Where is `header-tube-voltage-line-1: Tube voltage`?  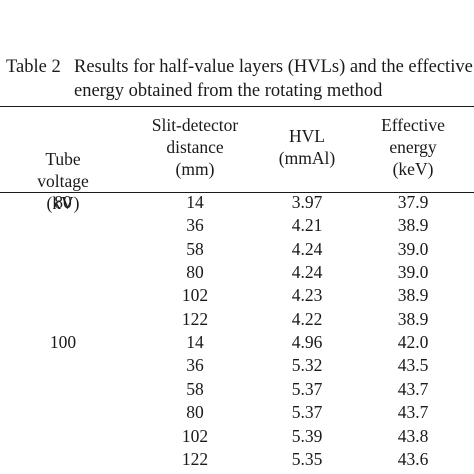 header-tube-voltage-line-1: Tube voltage is located at coordinates (63, 170).